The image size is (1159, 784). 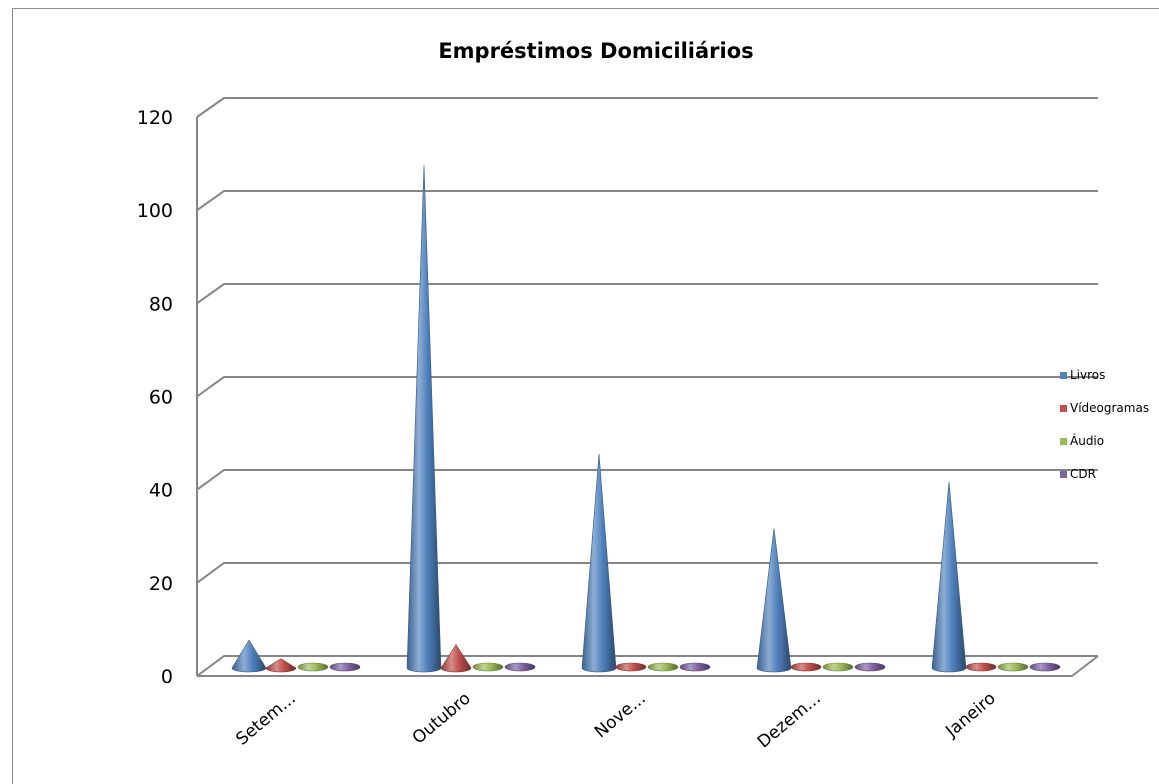 What do you see at coordinates (161, 398) in the screenshot?
I see `y-tick-label: 60` at bounding box center [161, 398].